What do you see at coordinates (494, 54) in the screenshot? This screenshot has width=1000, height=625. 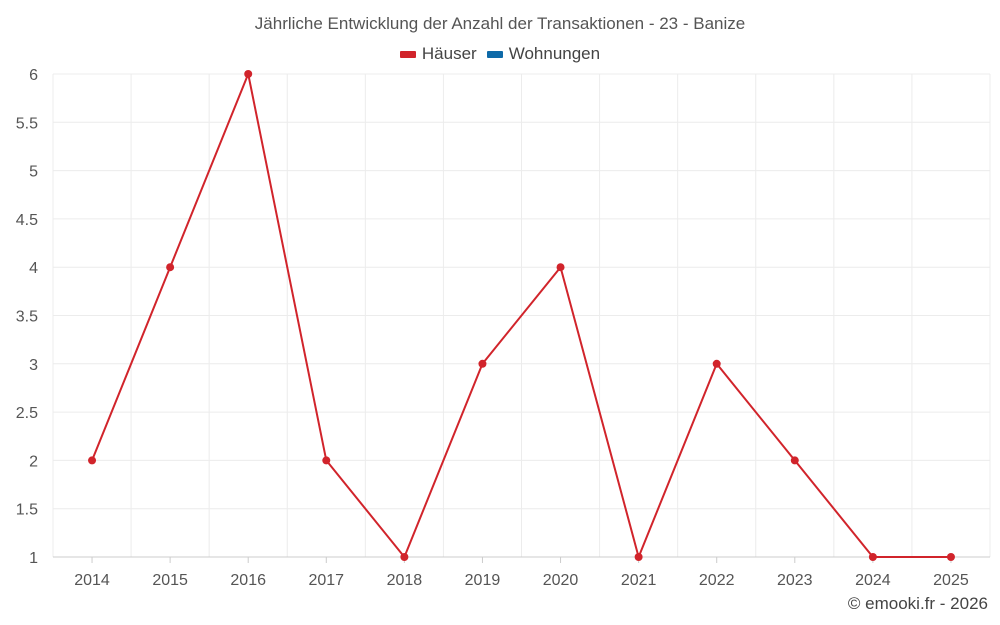 I see `legend-swatch-wohnungen` at bounding box center [494, 54].